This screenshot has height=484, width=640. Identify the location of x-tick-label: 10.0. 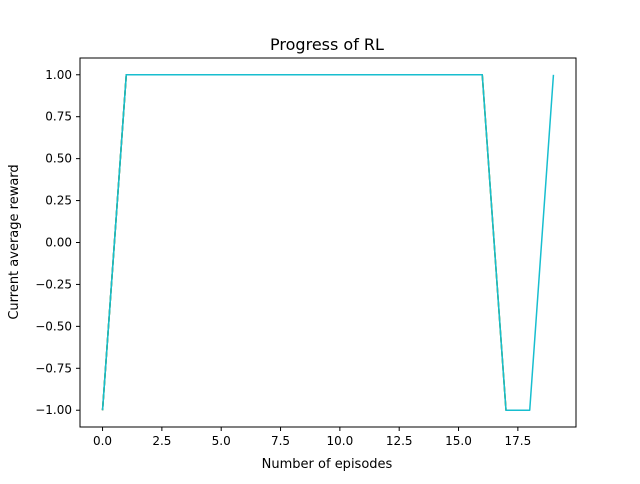
(340, 441).